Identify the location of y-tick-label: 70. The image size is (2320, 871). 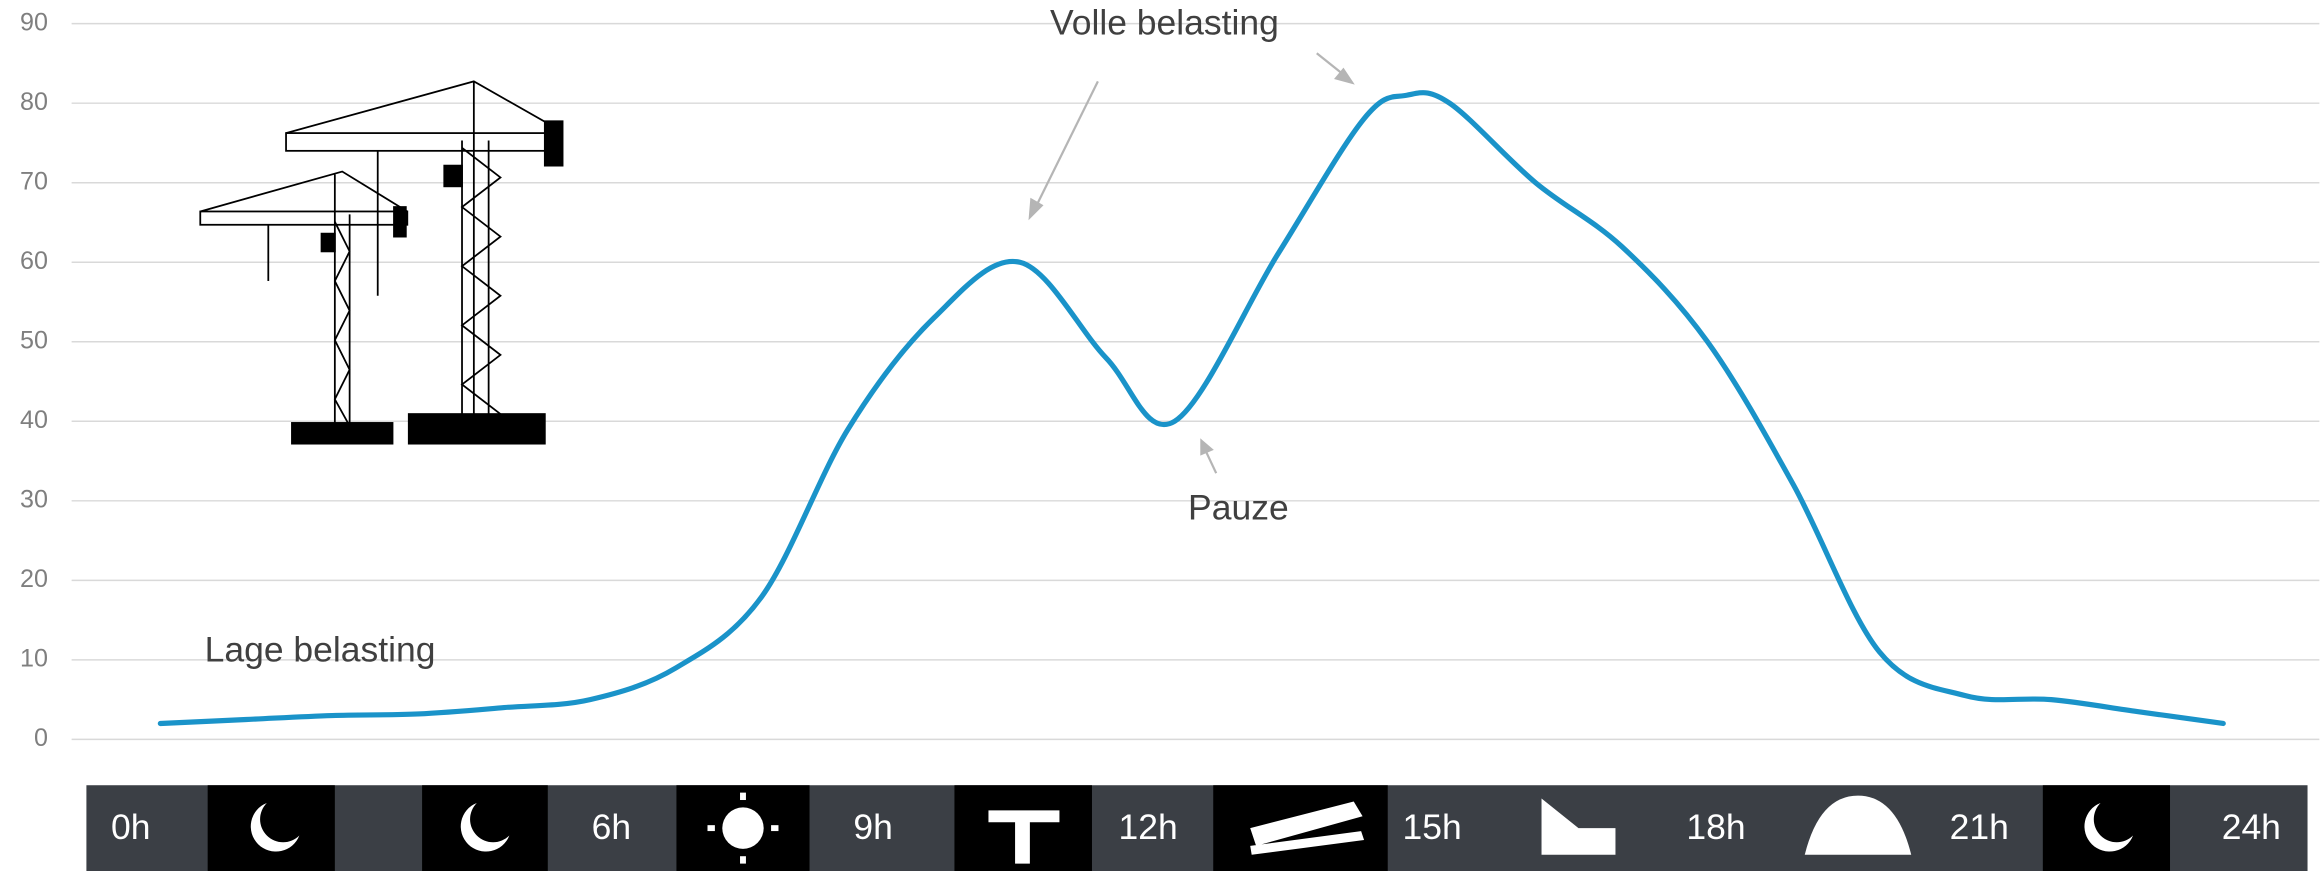
(34, 181).